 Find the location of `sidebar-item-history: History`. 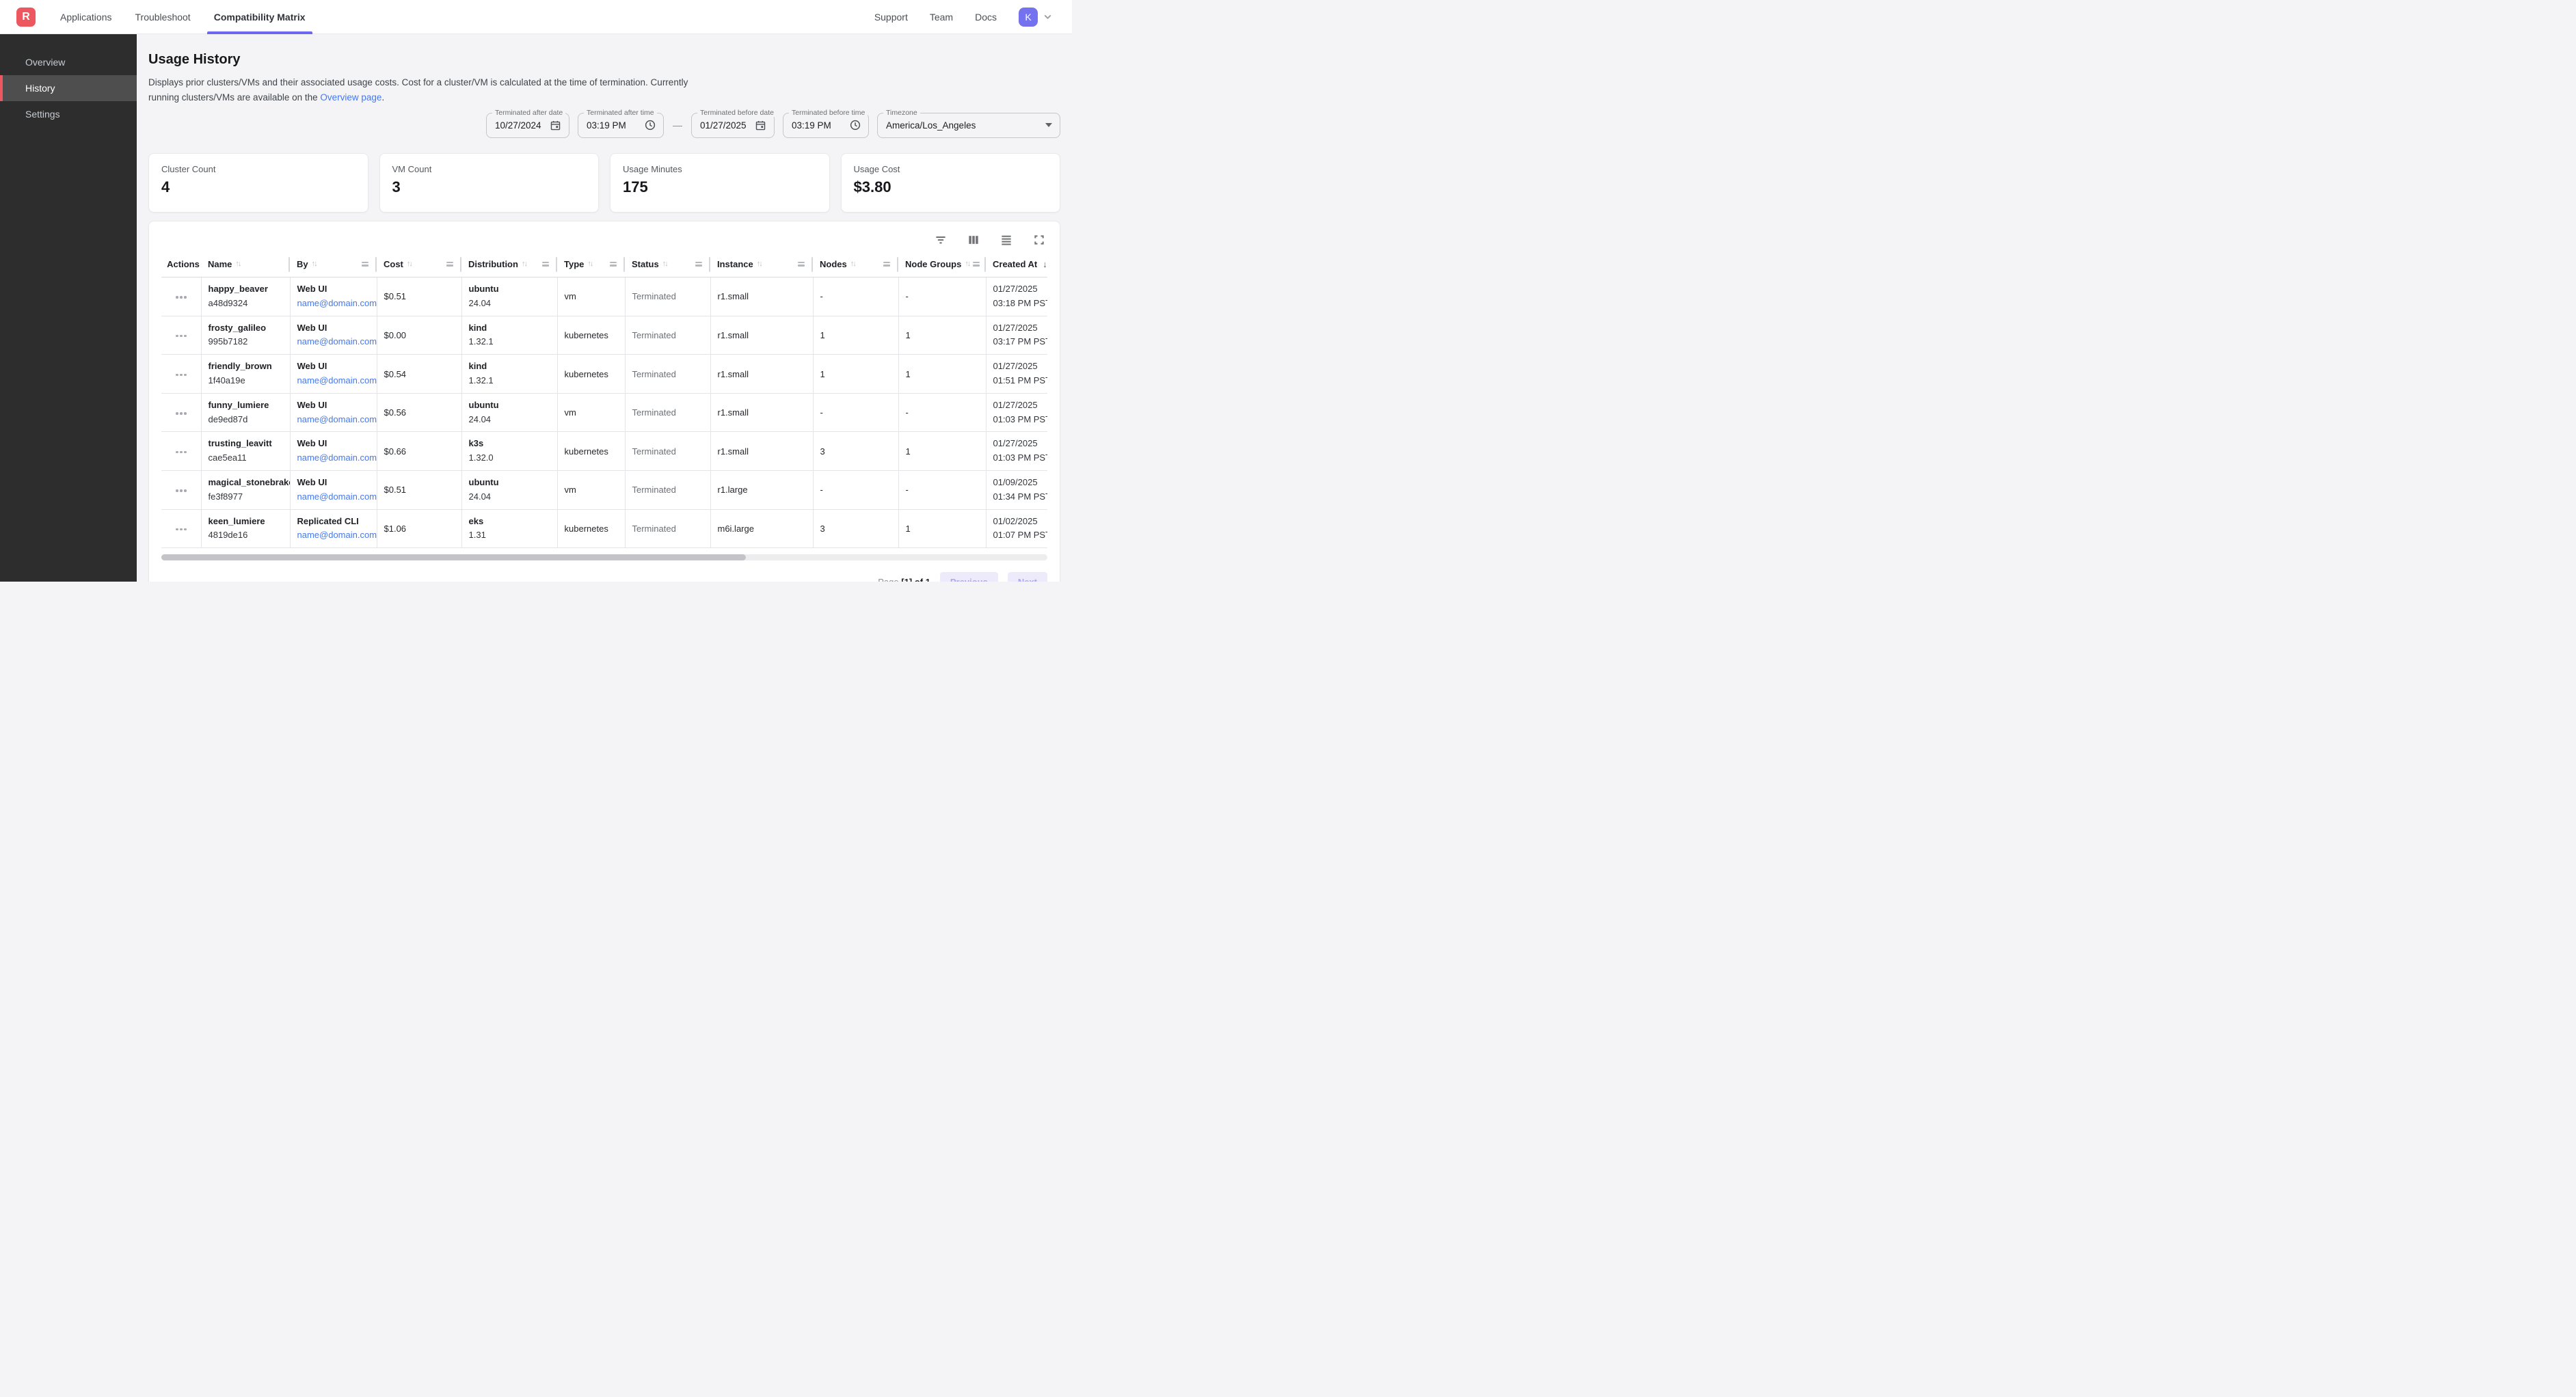

sidebar-item-history: History is located at coordinates (68, 88).